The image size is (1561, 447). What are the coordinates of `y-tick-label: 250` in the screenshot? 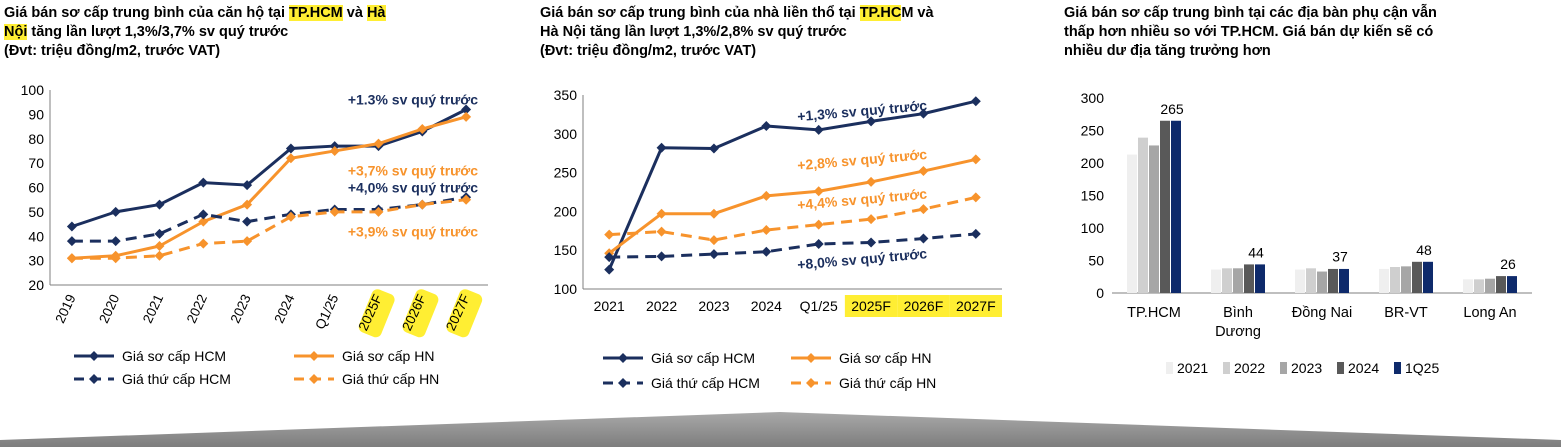 It's located at (566, 173).